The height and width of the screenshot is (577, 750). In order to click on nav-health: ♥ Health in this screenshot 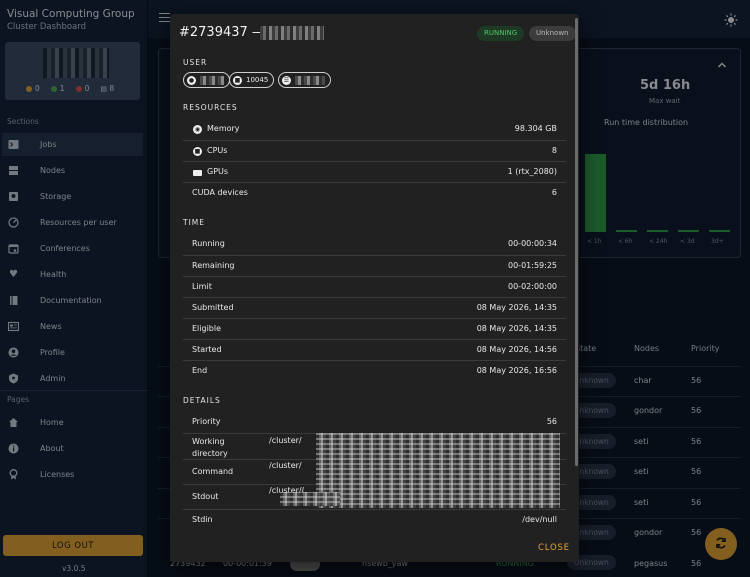, I will do `click(72, 274)`.